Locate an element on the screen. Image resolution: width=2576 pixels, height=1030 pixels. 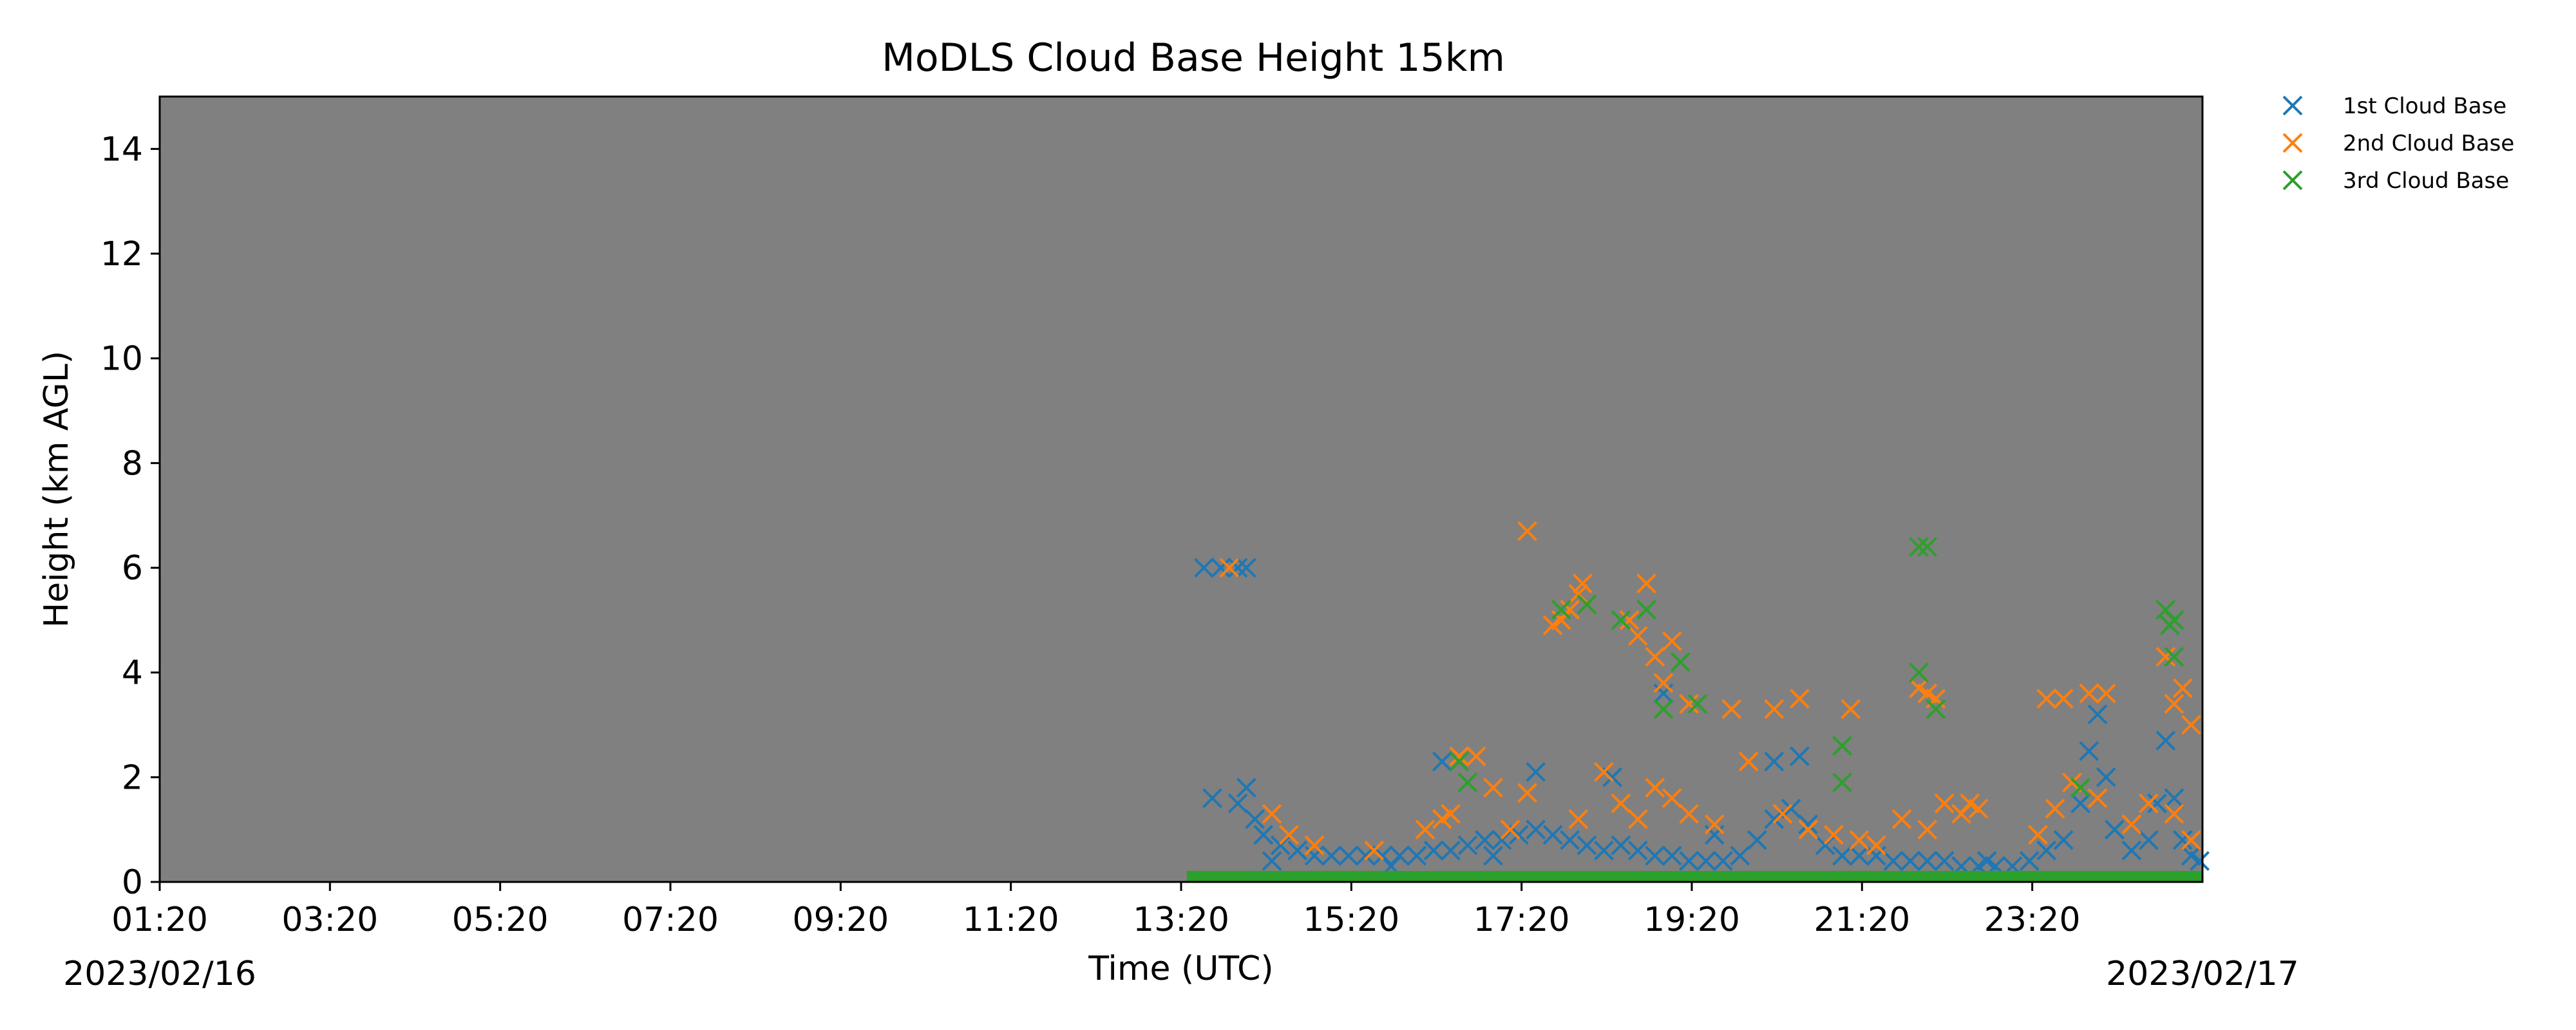
data-points-layer is located at coordinates (1698, 702).